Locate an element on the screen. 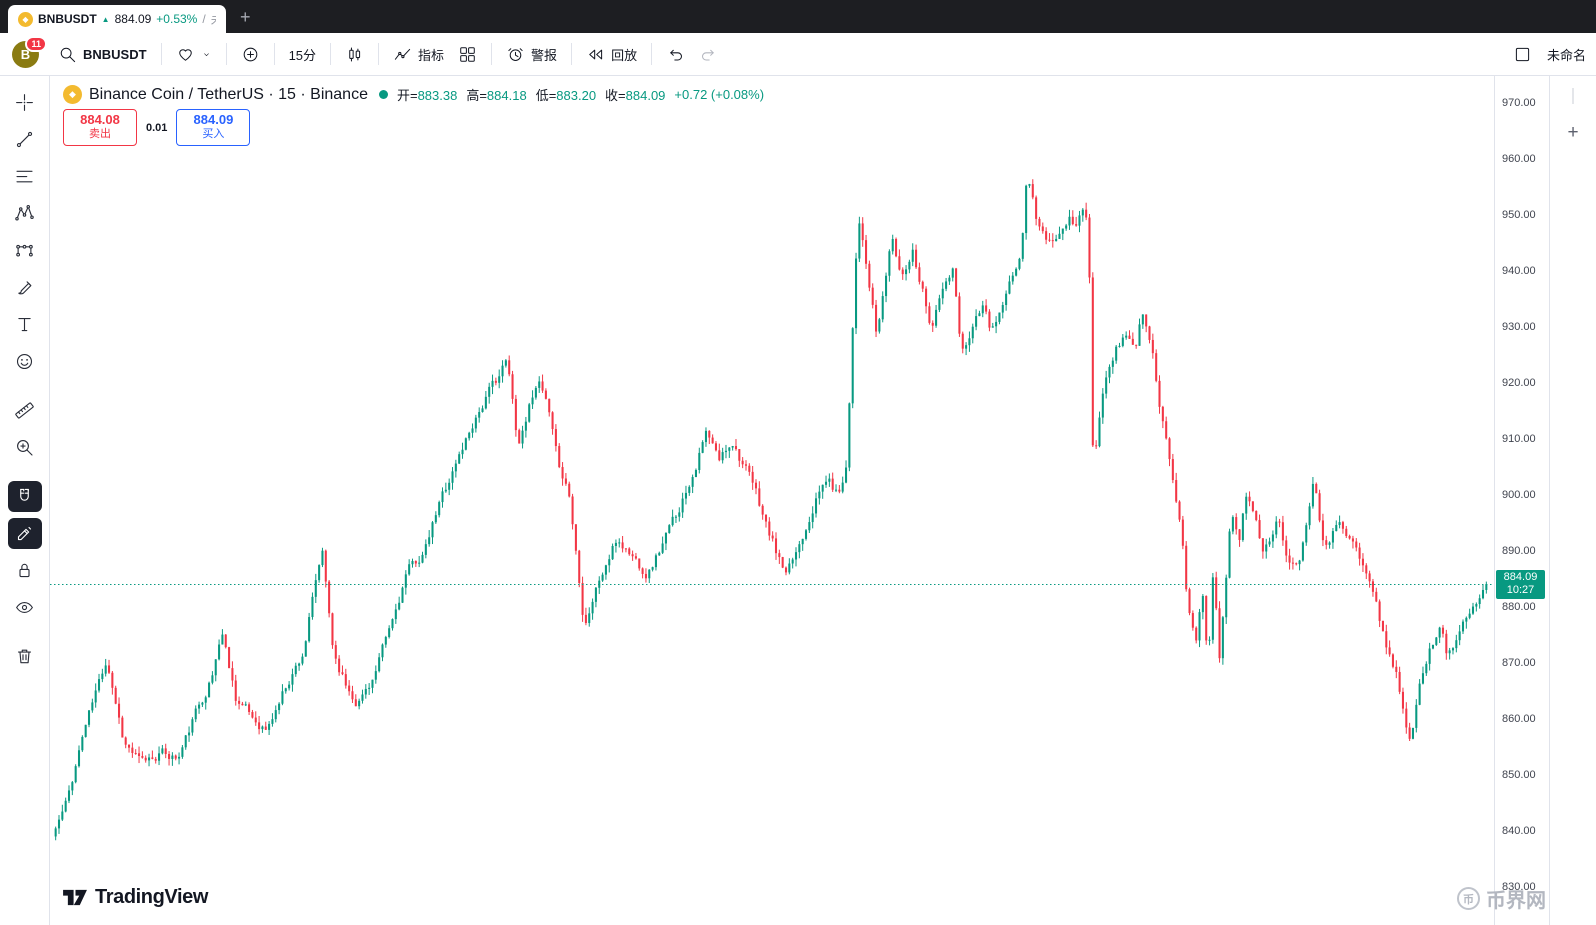 This screenshot has width=1596, height=925. low-label: 低= is located at coordinates (546, 95).